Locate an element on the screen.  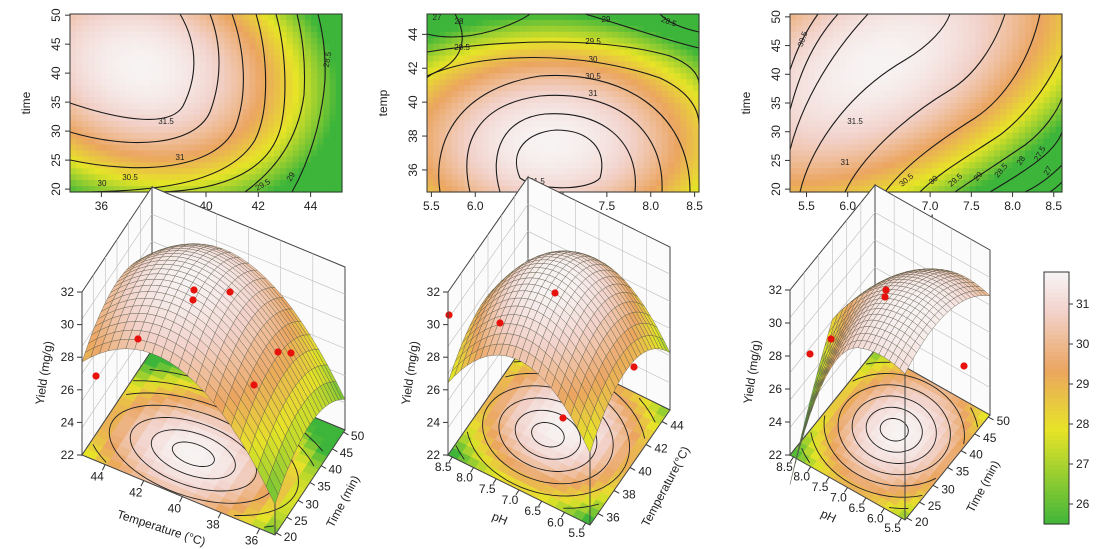
z-tick-label: 24 is located at coordinates (68, 422).